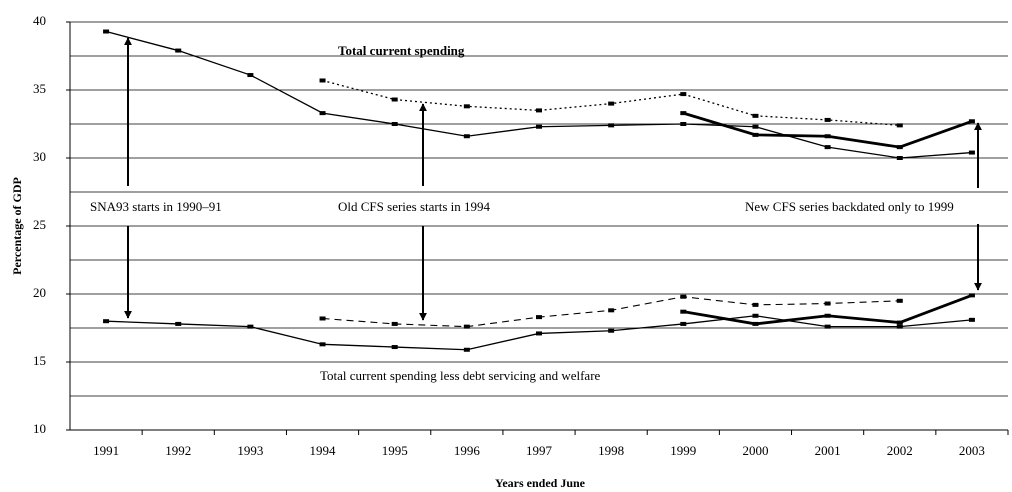 The height and width of the screenshot is (492, 1012). Describe the element at coordinates (828, 450) in the screenshot. I see `x-tick-label: 2001` at that location.